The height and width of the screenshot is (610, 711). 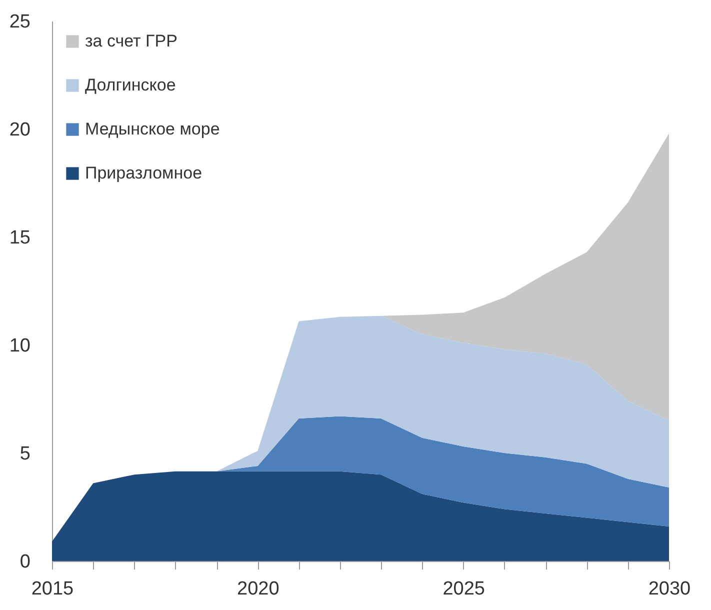 What do you see at coordinates (52, 589) in the screenshot?
I see `x-tick-label: 2015` at bounding box center [52, 589].